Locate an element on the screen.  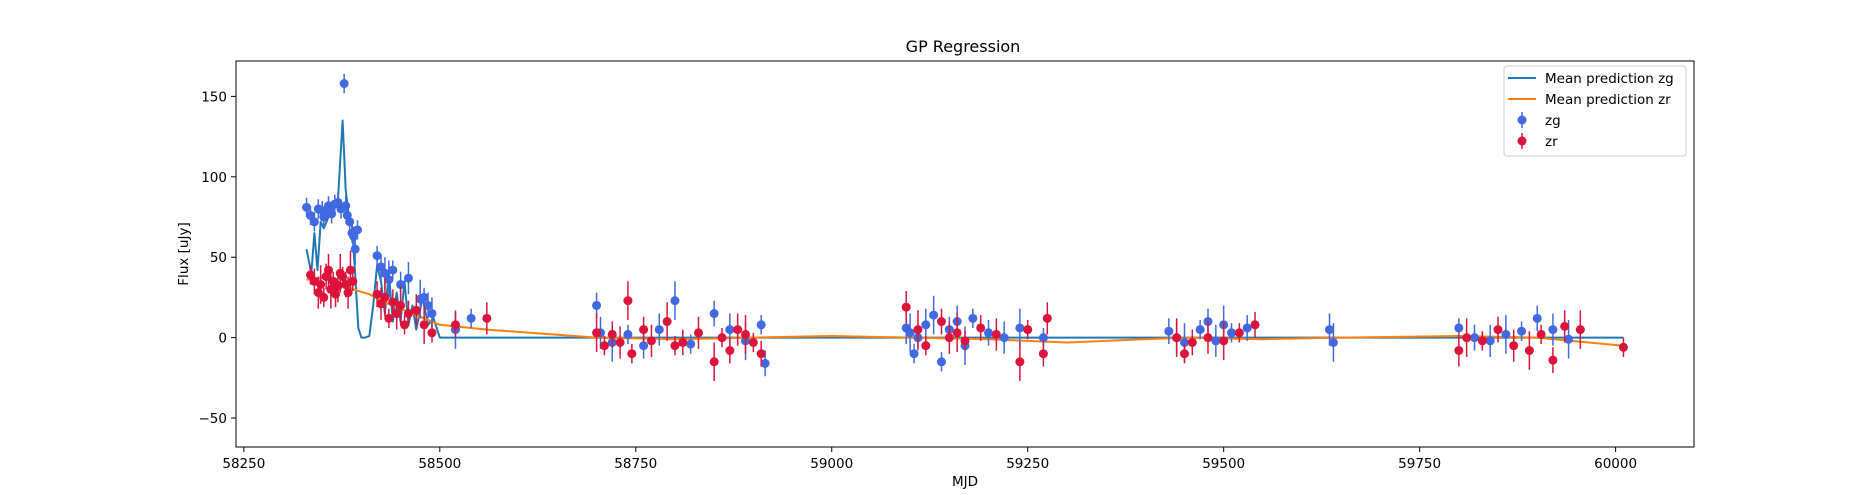
x-axis: 58250 58500 58750 59000 59250 59500 59750 60000 is located at coordinates (929, 459).